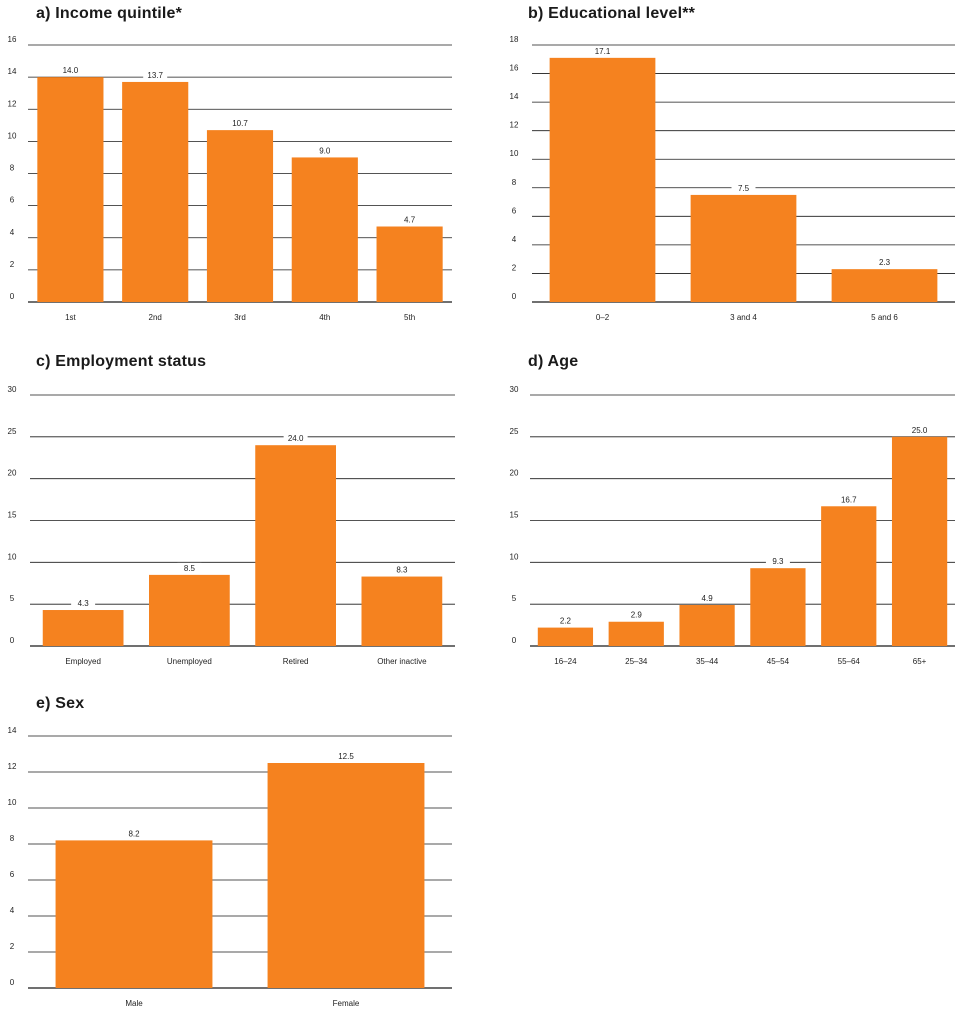  What do you see at coordinates (707, 661) in the screenshot?
I see `x-tick-label: 35–44` at bounding box center [707, 661].